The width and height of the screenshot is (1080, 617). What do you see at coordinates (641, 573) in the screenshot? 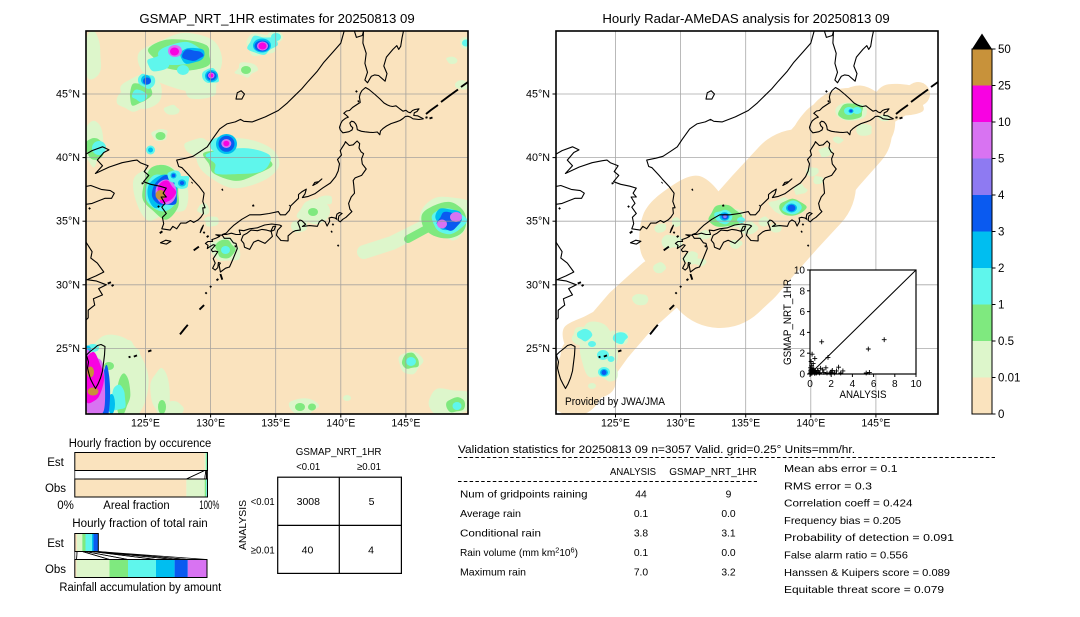
I see `svg-text: 7.0` at bounding box center [641, 573].